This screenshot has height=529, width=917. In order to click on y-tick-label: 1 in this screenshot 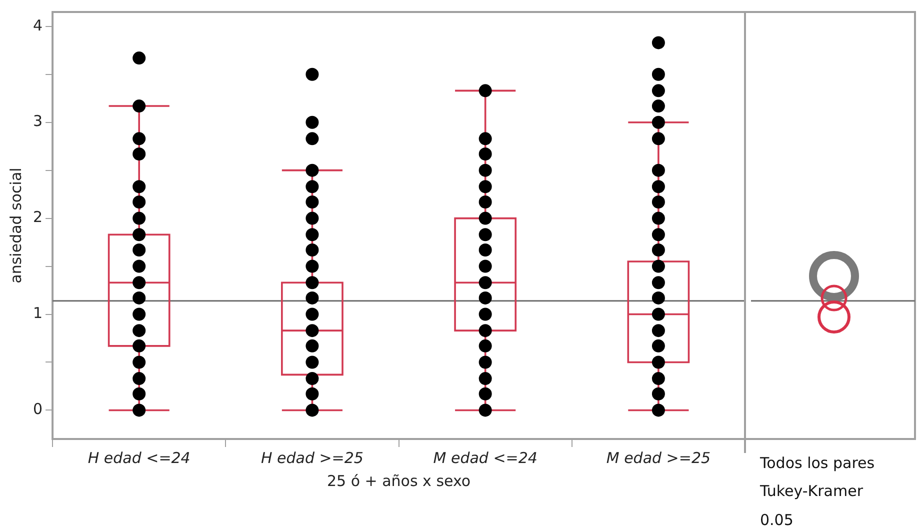, I will do `click(37, 313)`.